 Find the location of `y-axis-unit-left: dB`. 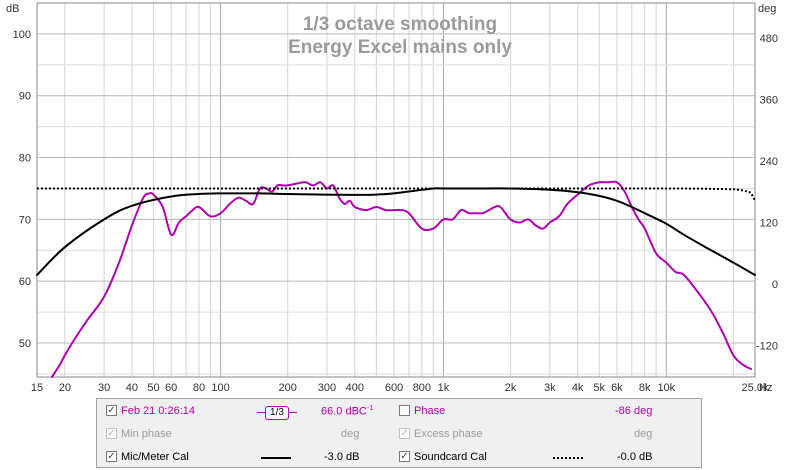

y-axis-unit-left: dB is located at coordinates (12, 9).